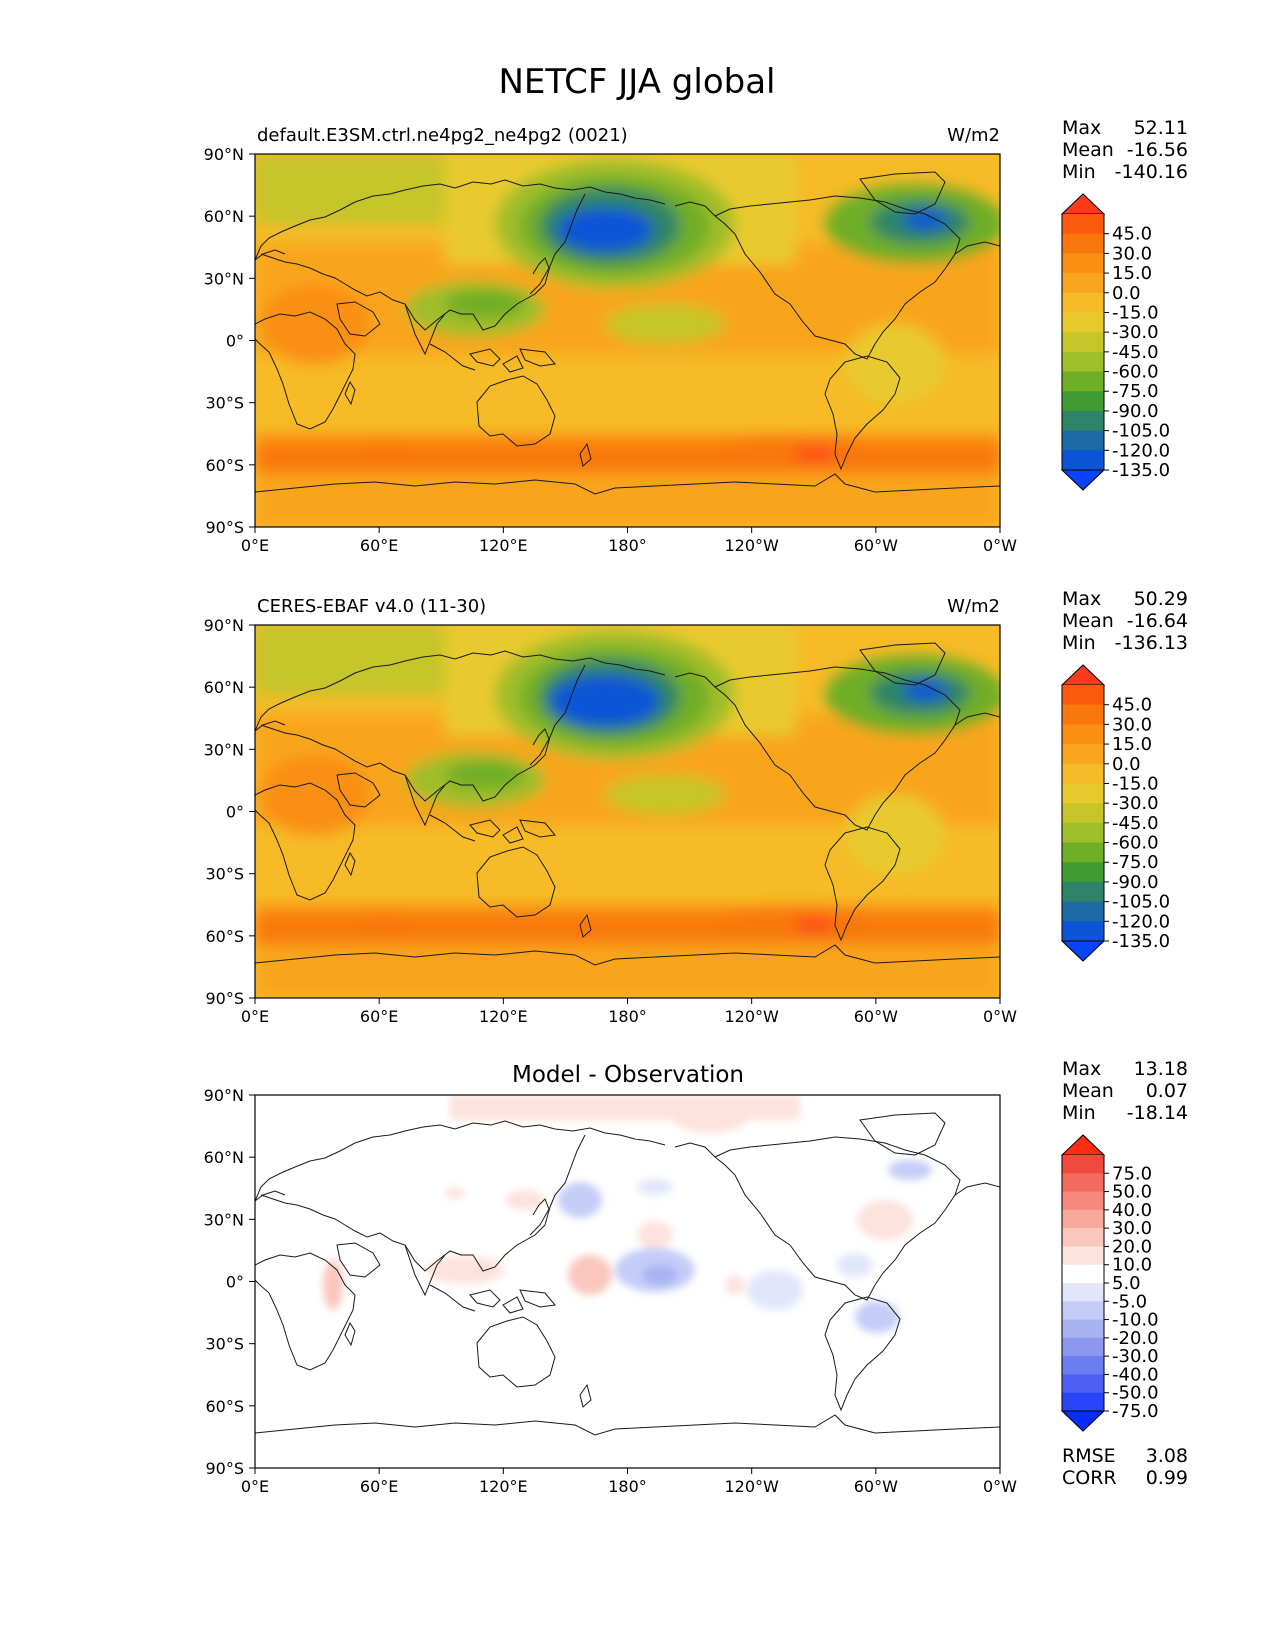  I want to click on stat-value: 0.07, so click(1167, 1091).